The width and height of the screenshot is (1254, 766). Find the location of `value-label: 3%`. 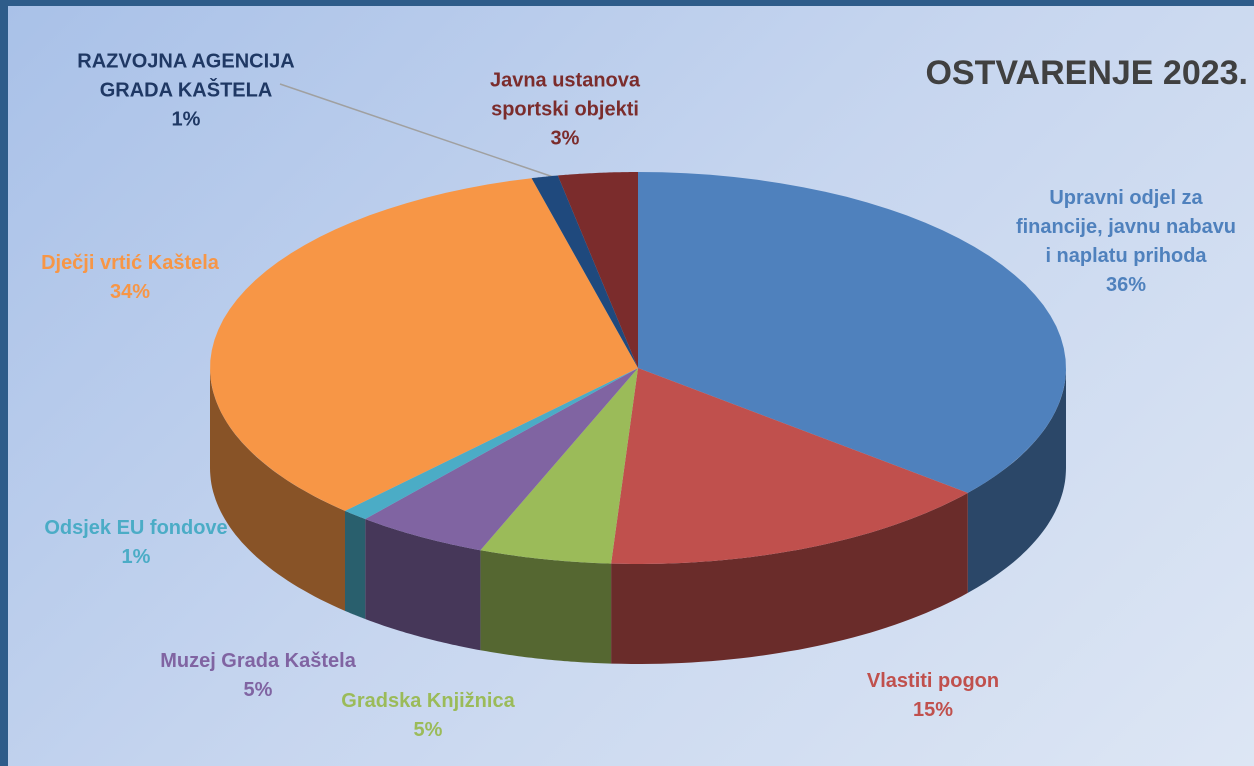

value-label: 3% is located at coordinates (565, 138).